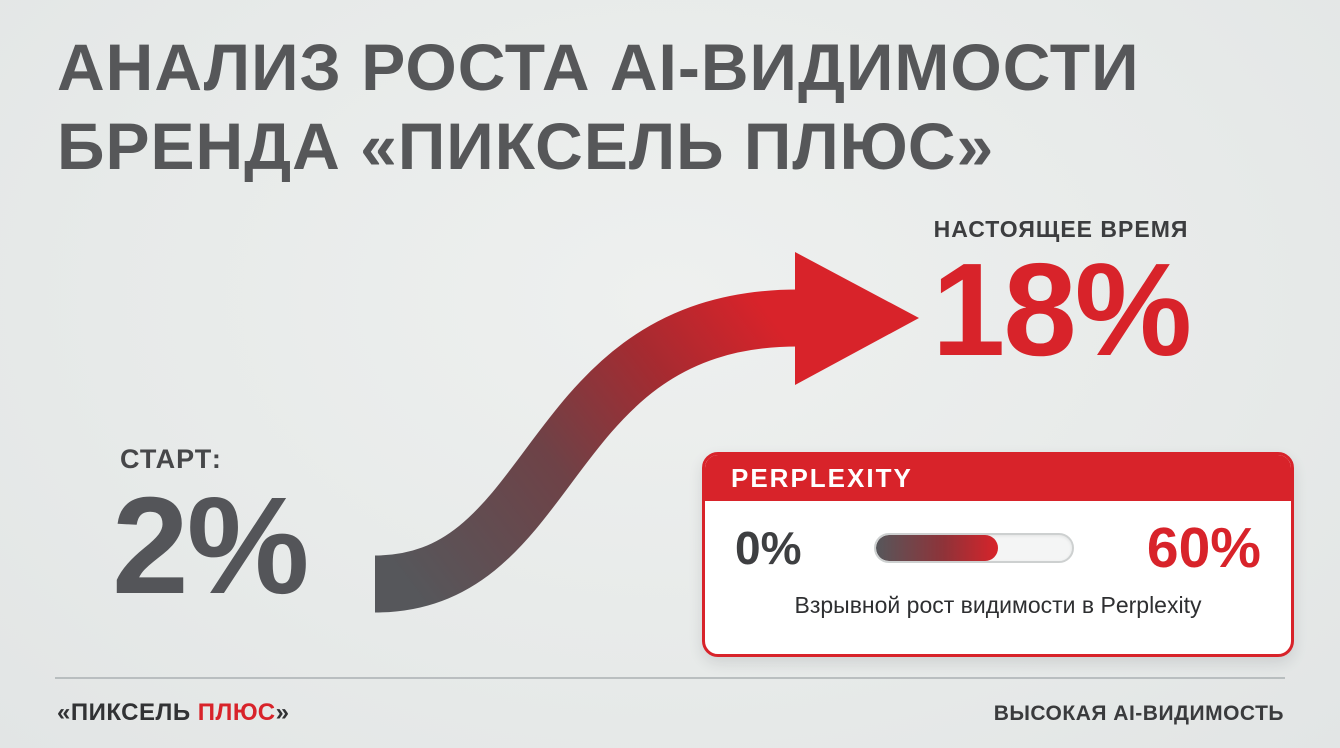 Image resolution: width=1340 pixels, height=748 pixels. What do you see at coordinates (998, 605) in the screenshot?
I see `card-caption: Взрывной рост видимости в Perplexity` at bounding box center [998, 605].